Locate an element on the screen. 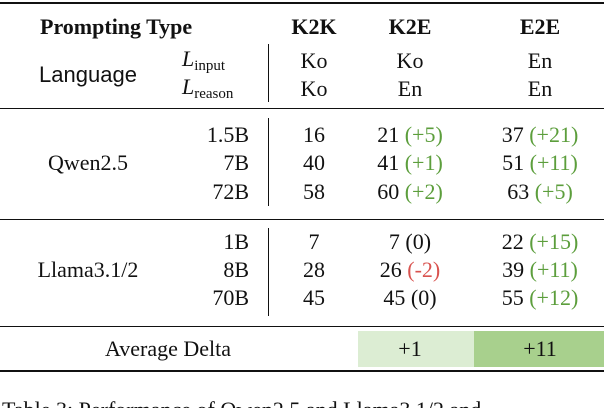 This screenshot has height=408, width=604. score-cell: 58 is located at coordinates (314, 192).